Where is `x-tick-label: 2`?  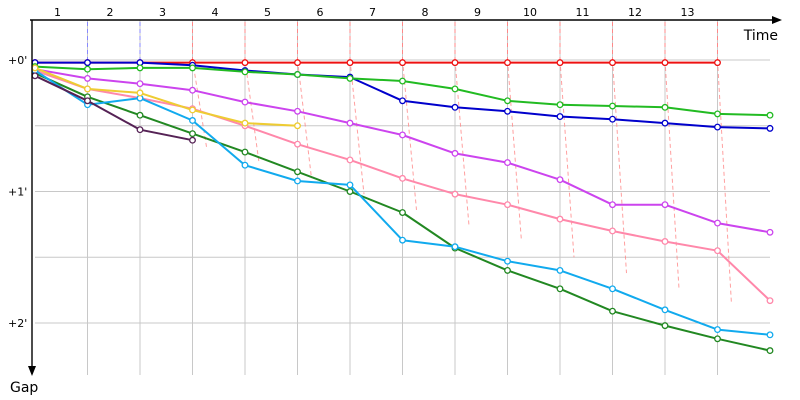
x-tick-label: 2 is located at coordinates (110, 12).